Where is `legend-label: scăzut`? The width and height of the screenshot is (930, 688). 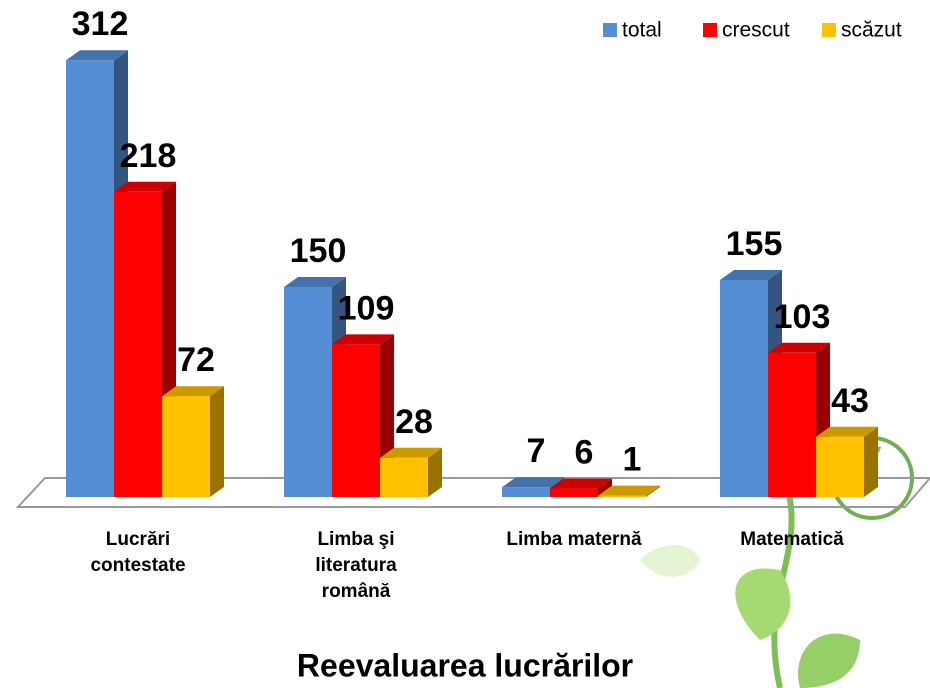 legend-label: scăzut is located at coordinates (871, 30).